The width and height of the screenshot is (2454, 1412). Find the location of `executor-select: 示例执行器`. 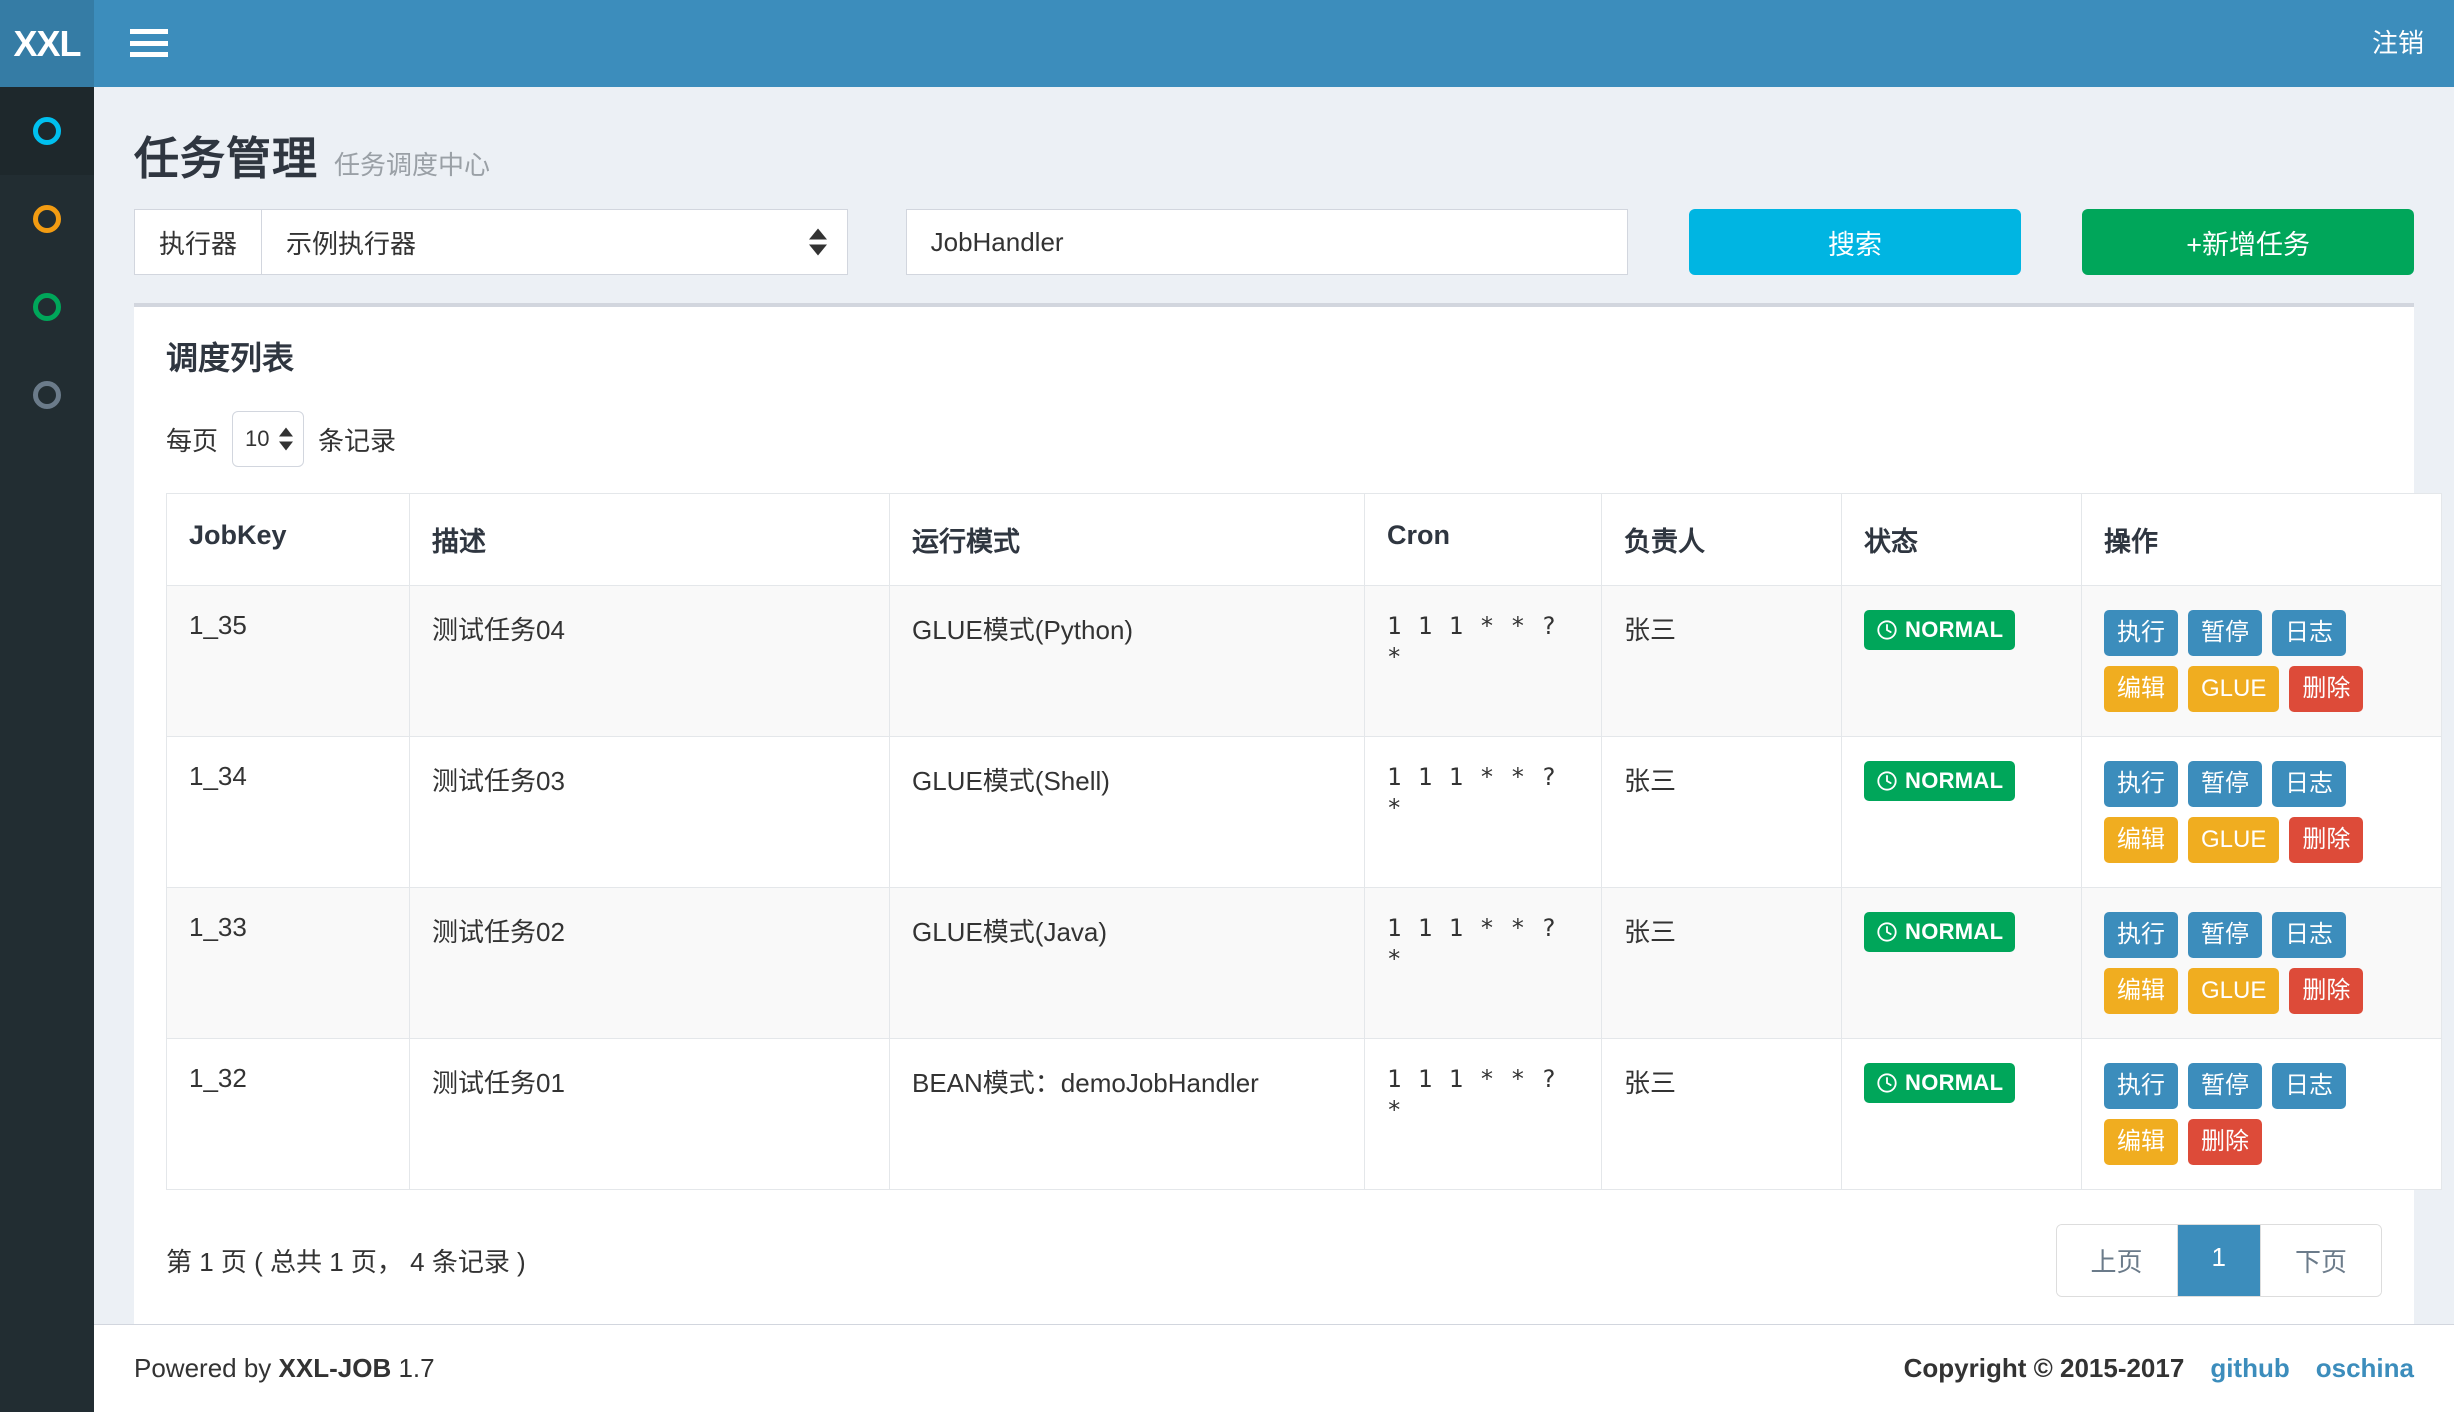

executor-select: 示例执行器 is located at coordinates (555, 242).